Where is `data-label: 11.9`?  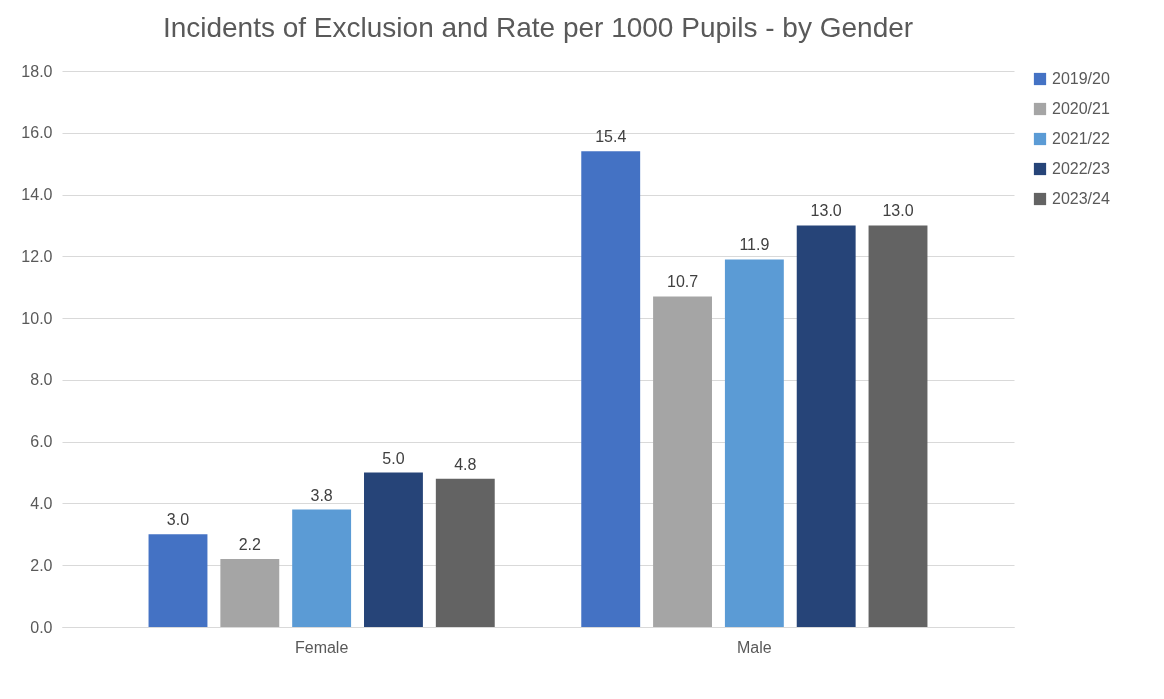
data-label: 11.9 is located at coordinates (754, 245).